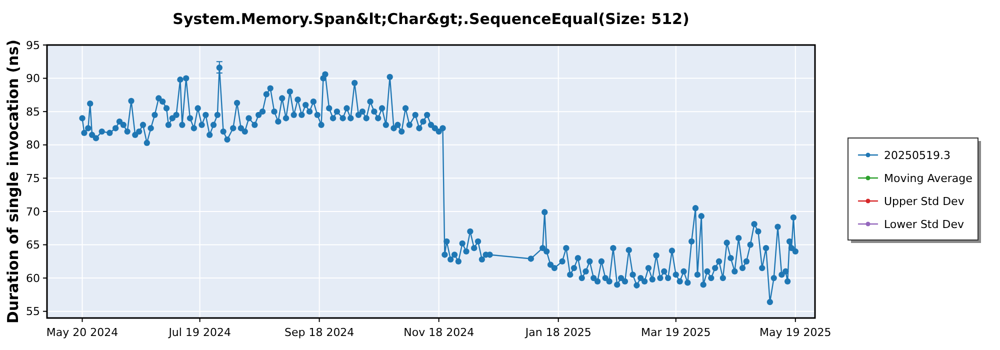  I want to click on y-axis-title: Duration of single invocation (ns), so click(13, 182).